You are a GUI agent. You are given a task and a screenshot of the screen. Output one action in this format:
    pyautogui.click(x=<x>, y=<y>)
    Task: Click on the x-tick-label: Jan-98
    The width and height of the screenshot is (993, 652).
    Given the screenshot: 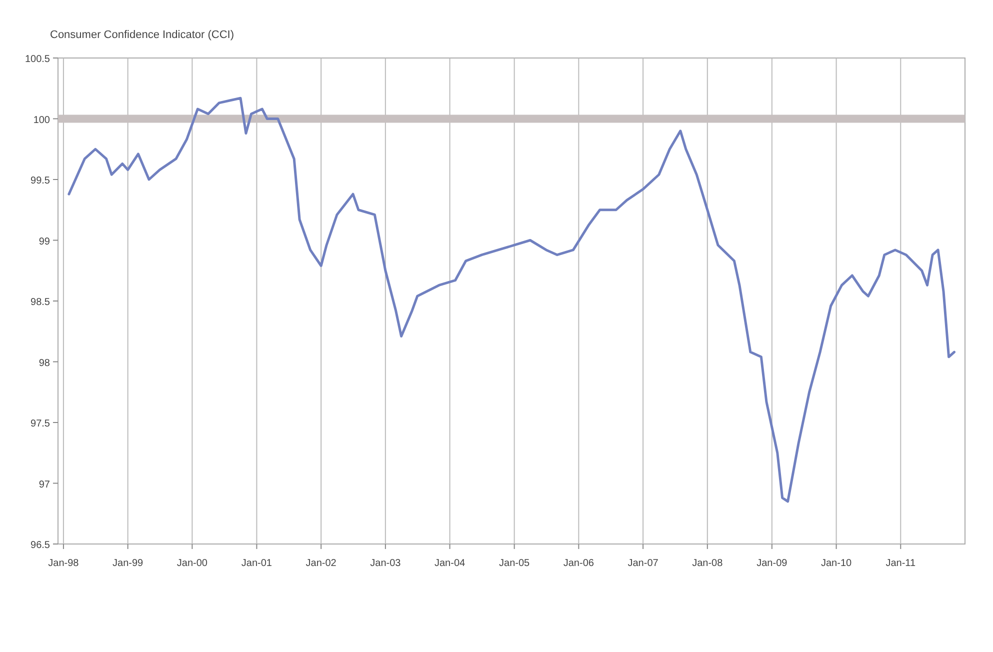 What is the action you would take?
    pyautogui.click(x=64, y=563)
    